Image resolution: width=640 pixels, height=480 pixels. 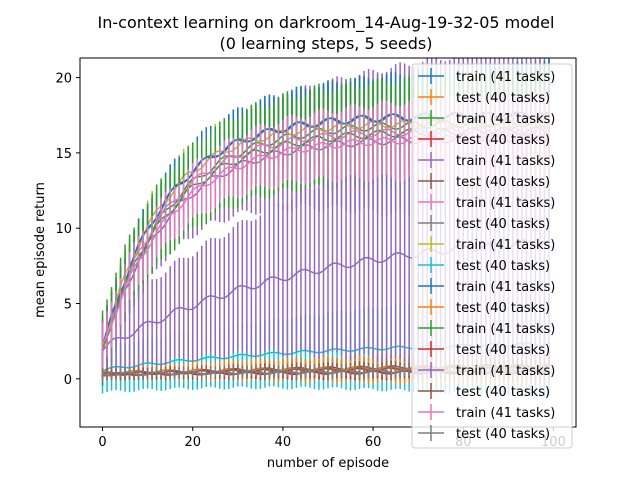 I want to click on y-axis-label: mean episode return, so click(x=40, y=250).